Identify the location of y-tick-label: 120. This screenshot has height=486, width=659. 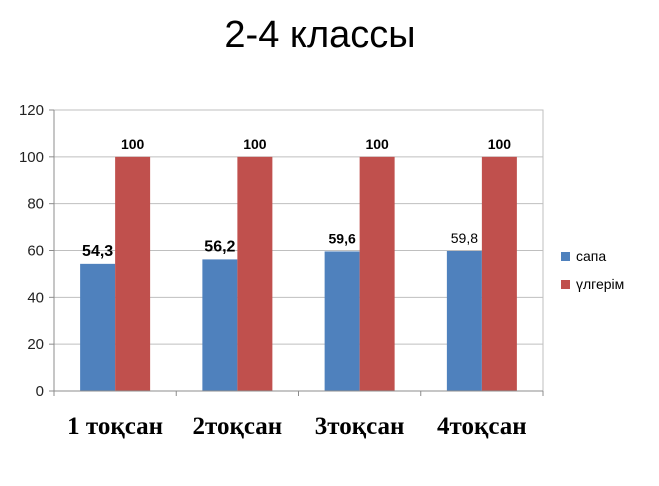
(31, 110).